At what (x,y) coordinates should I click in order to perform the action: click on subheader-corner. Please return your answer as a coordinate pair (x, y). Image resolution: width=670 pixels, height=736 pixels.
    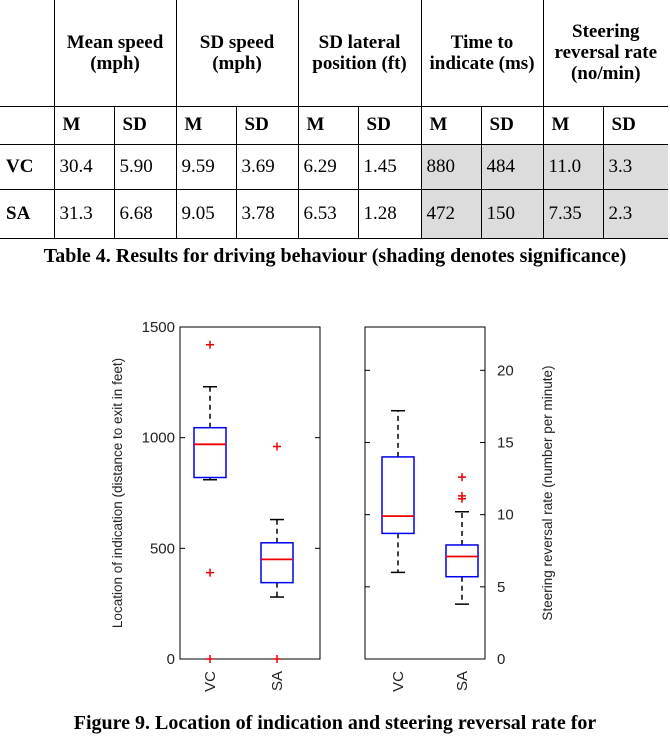
    Looking at the image, I should click on (27, 125).